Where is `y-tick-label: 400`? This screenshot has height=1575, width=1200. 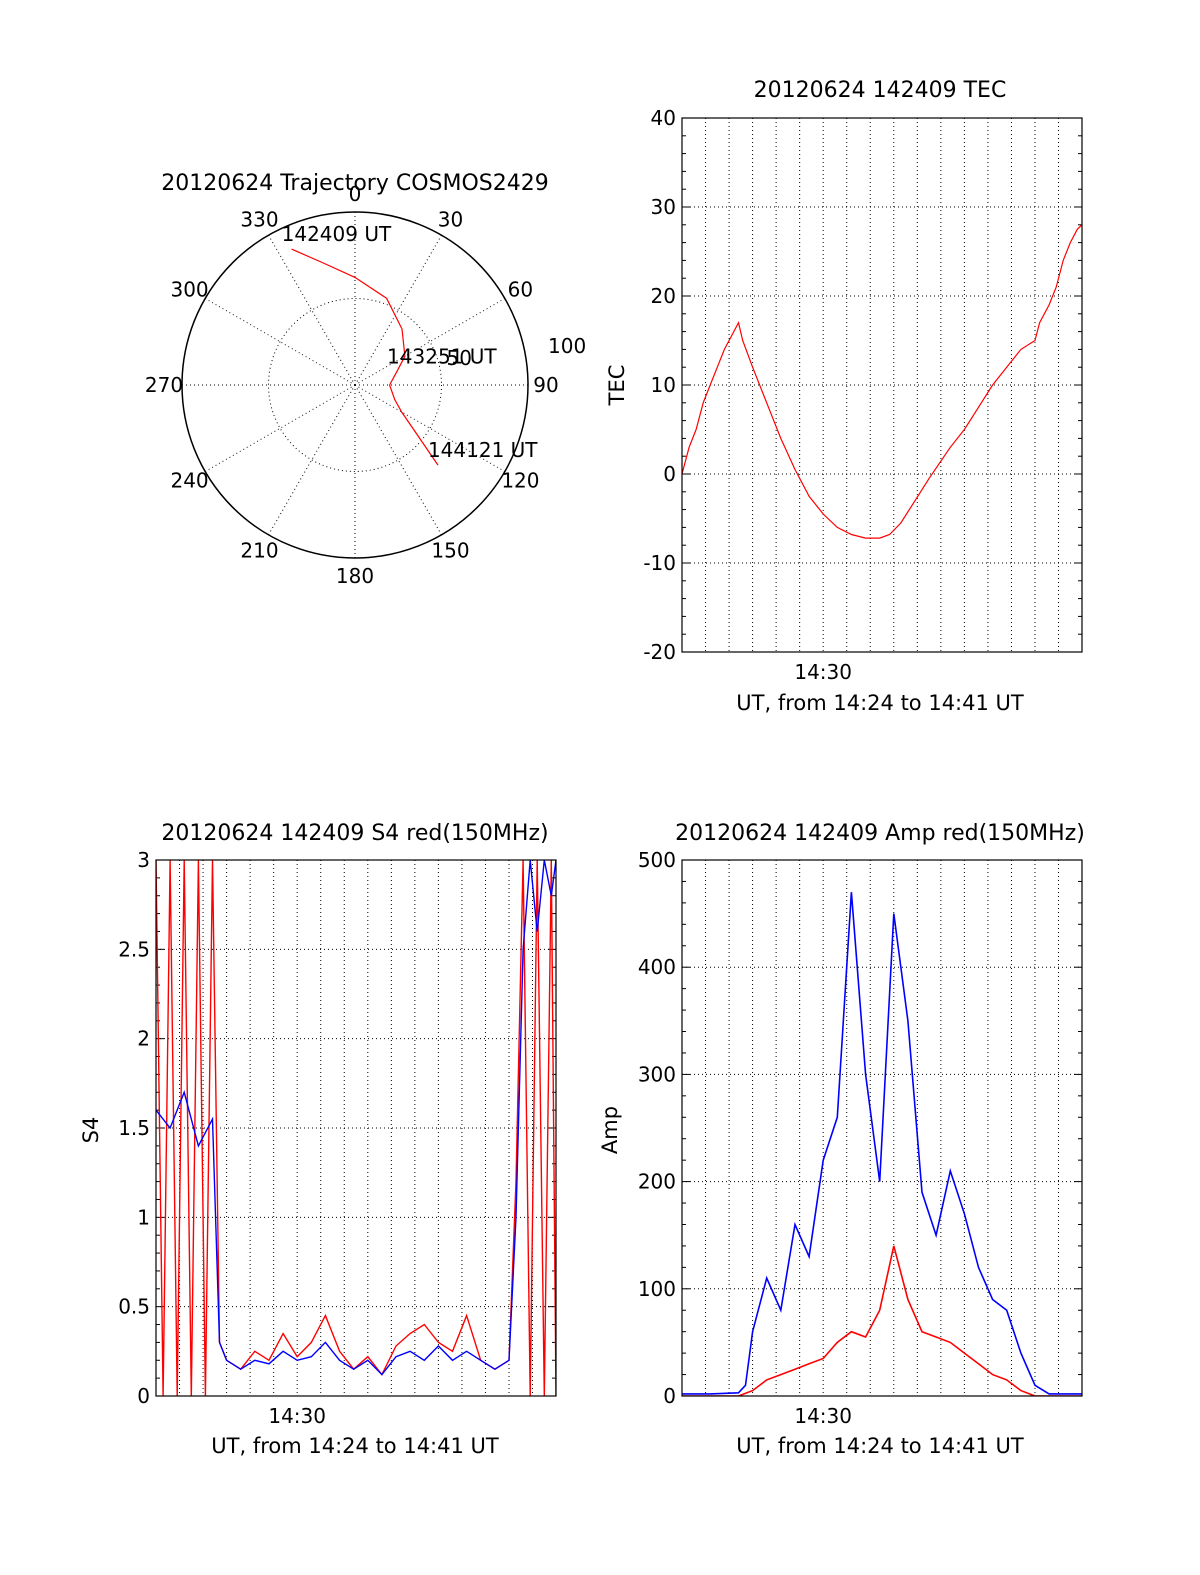
y-tick-label: 400 is located at coordinates (657, 967).